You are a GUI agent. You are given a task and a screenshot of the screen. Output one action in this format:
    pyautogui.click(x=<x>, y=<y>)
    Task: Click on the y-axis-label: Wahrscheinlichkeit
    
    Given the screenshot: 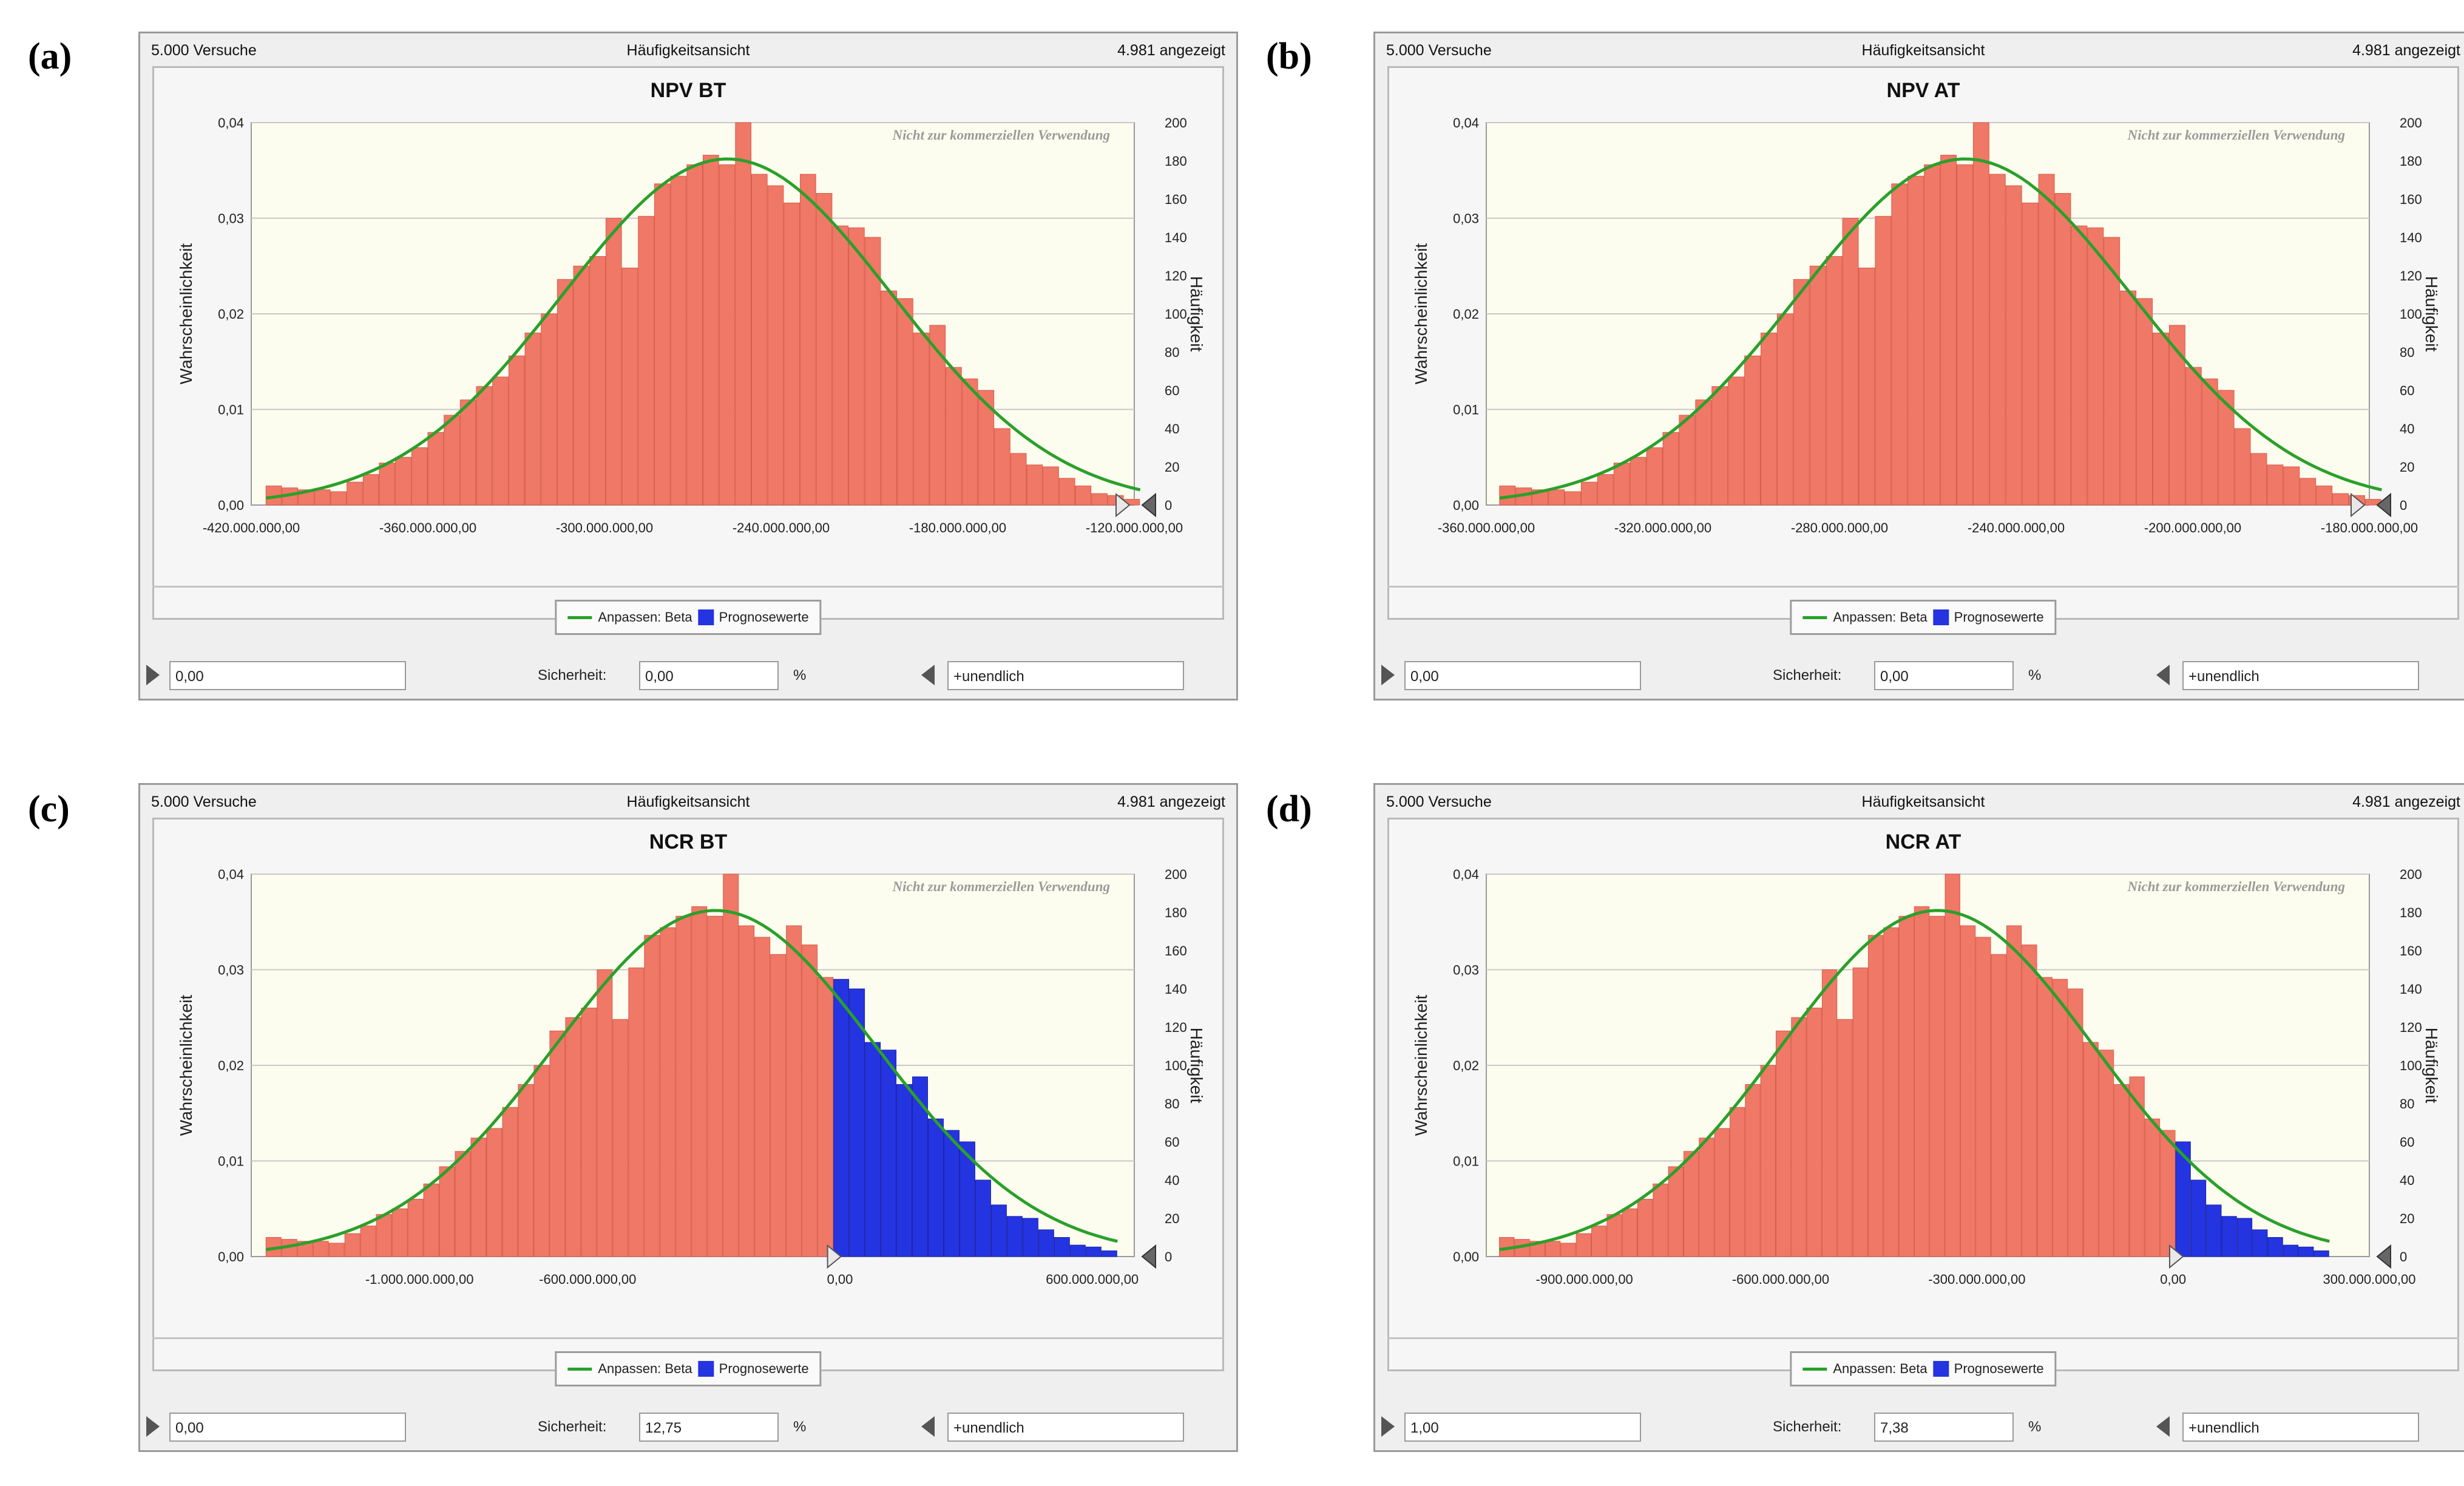 What is the action you would take?
    pyautogui.click(x=1421, y=314)
    